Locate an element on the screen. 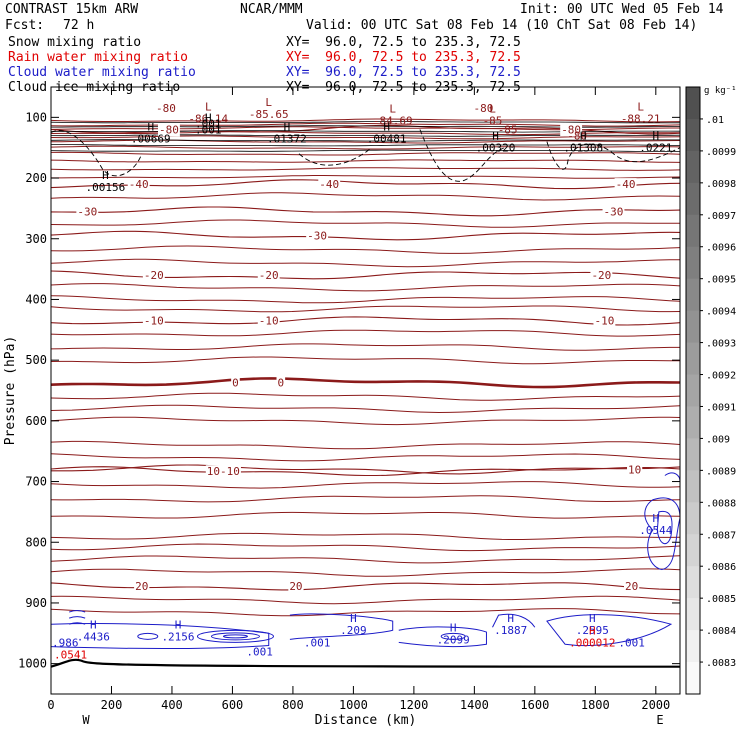 The width and height of the screenshot is (740, 740). y-tick-label: 1000 is located at coordinates (32, 664).